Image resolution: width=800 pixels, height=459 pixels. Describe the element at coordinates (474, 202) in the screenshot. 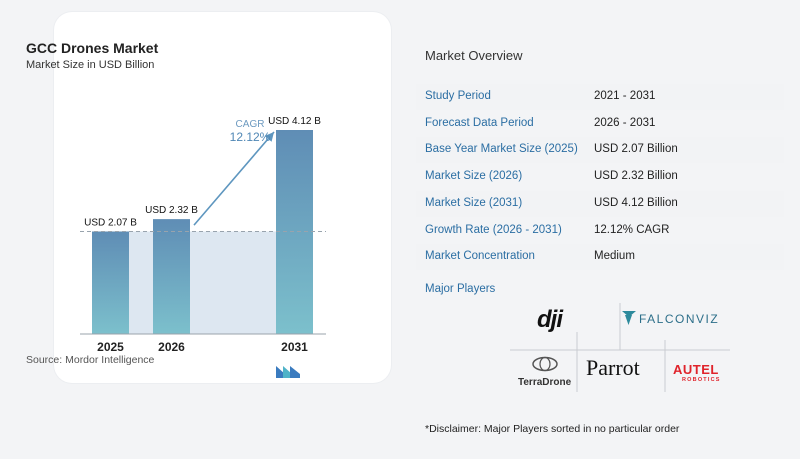

I see `overview-row-label: Market Size (2031)` at that location.